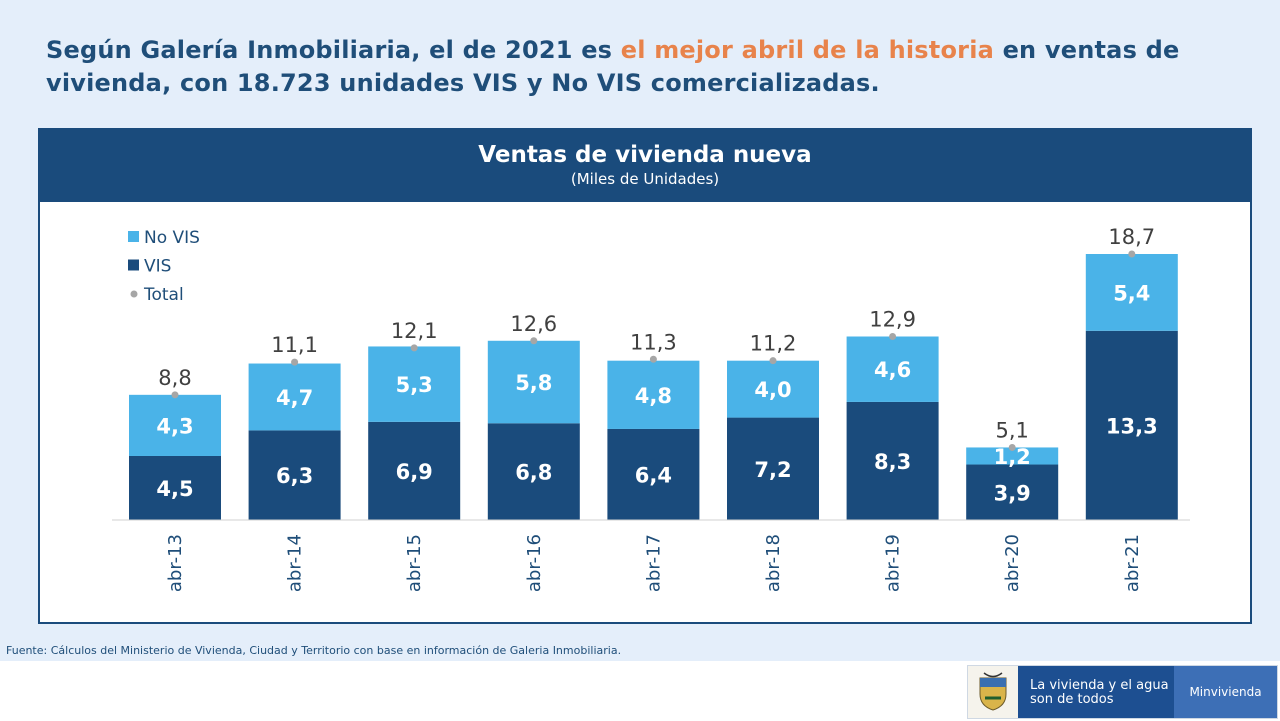 The image size is (1280, 721). What do you see at coordinates (773, 344) in the screenshot?
I see `label-total-abr-18: 11,2` at bounding box center [773, 344].